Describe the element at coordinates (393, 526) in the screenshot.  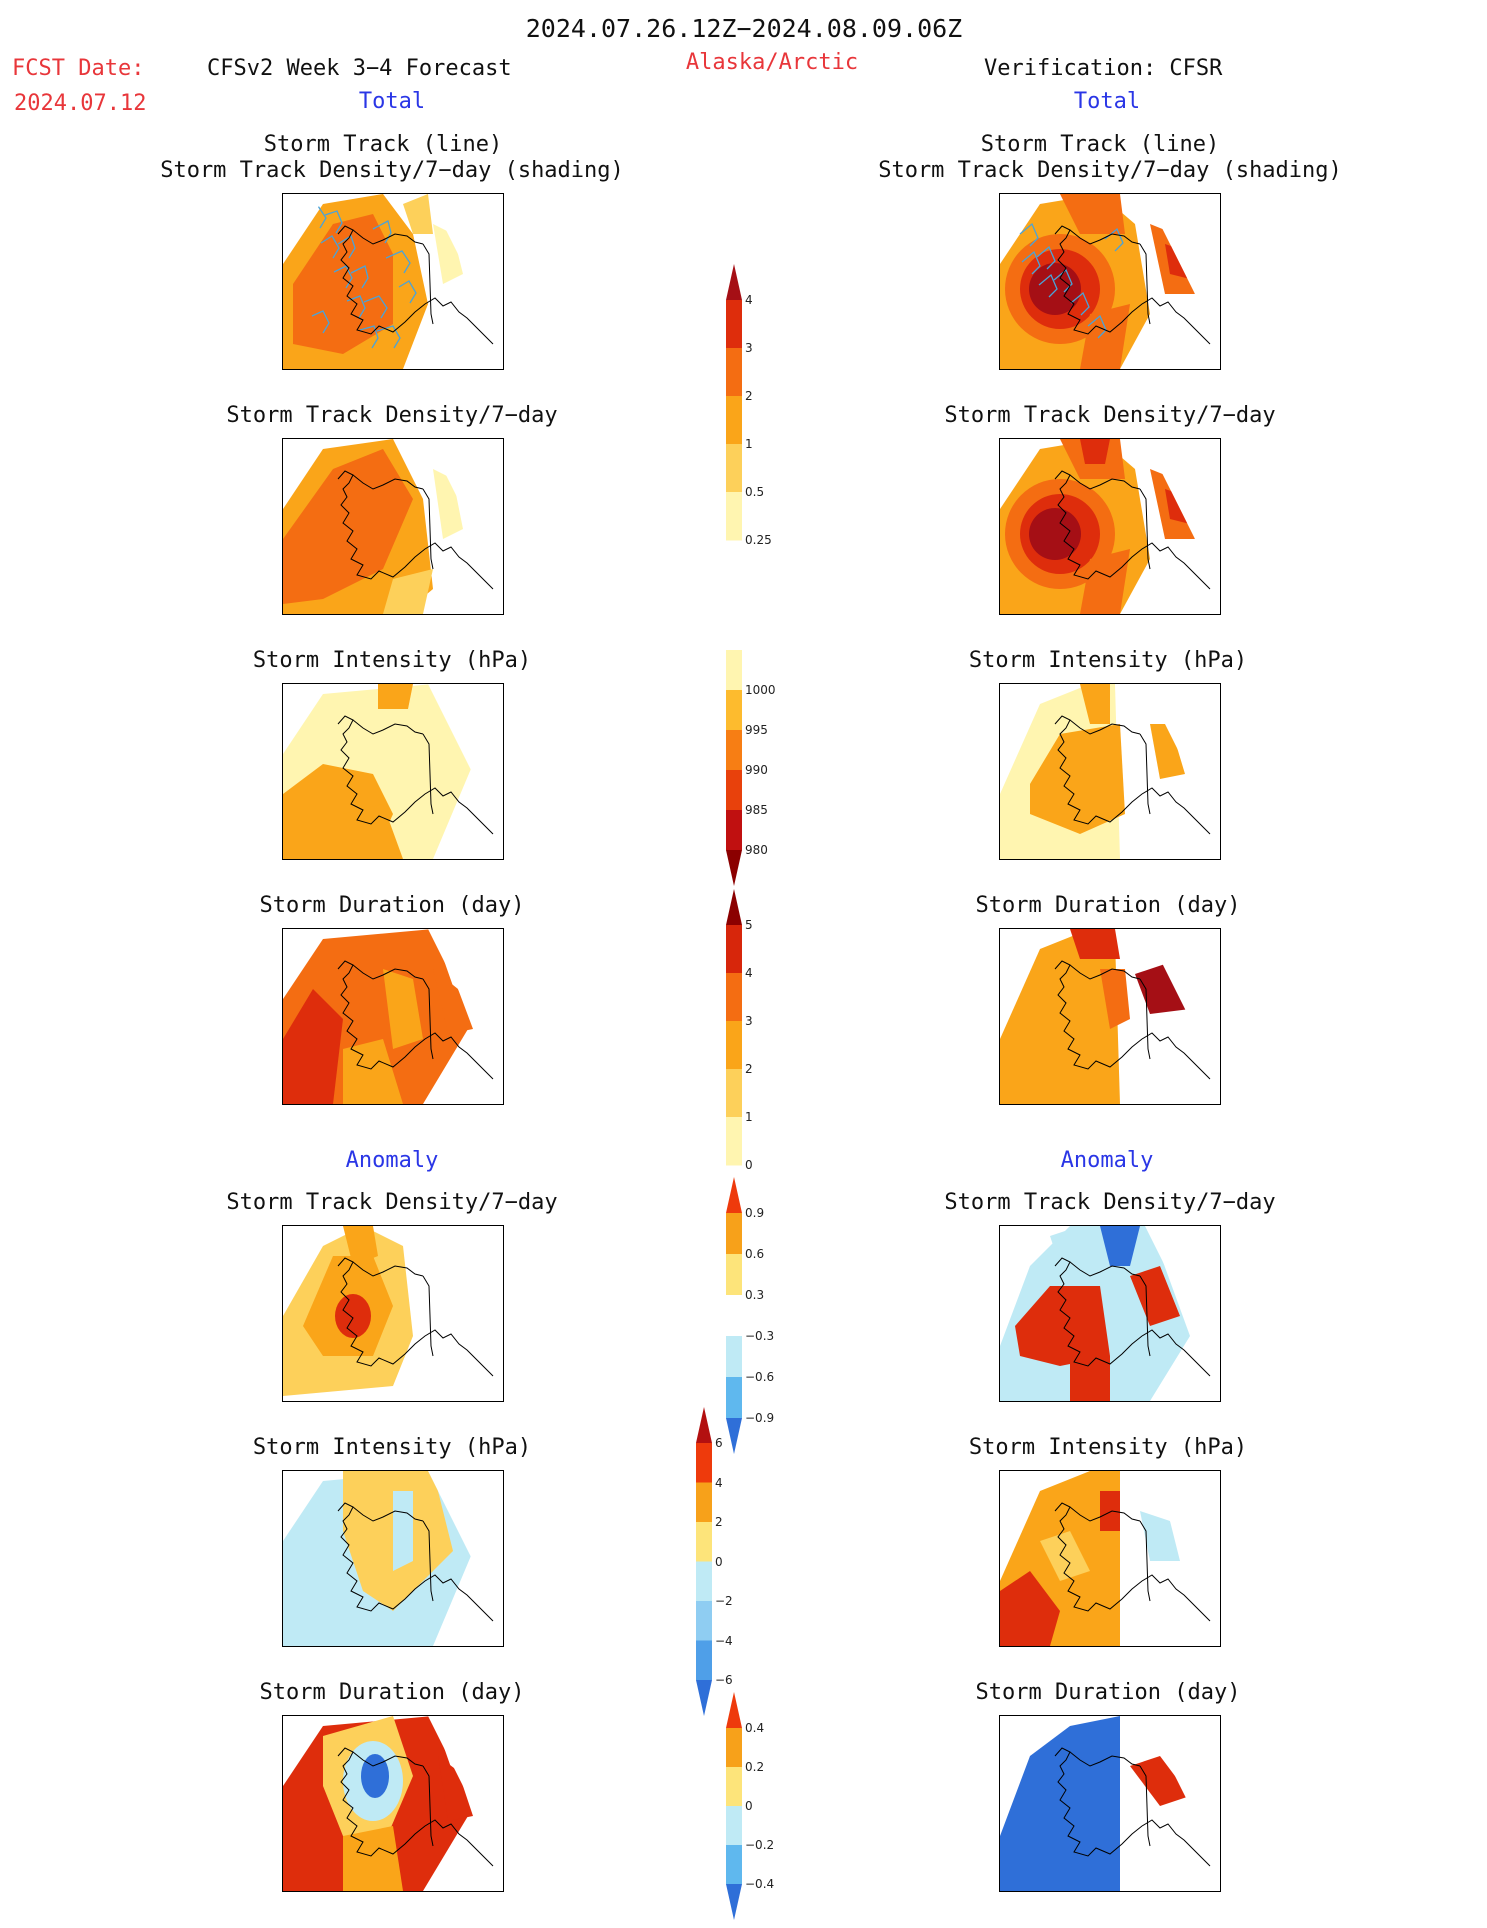
I see `map-fcst-density` at that location.